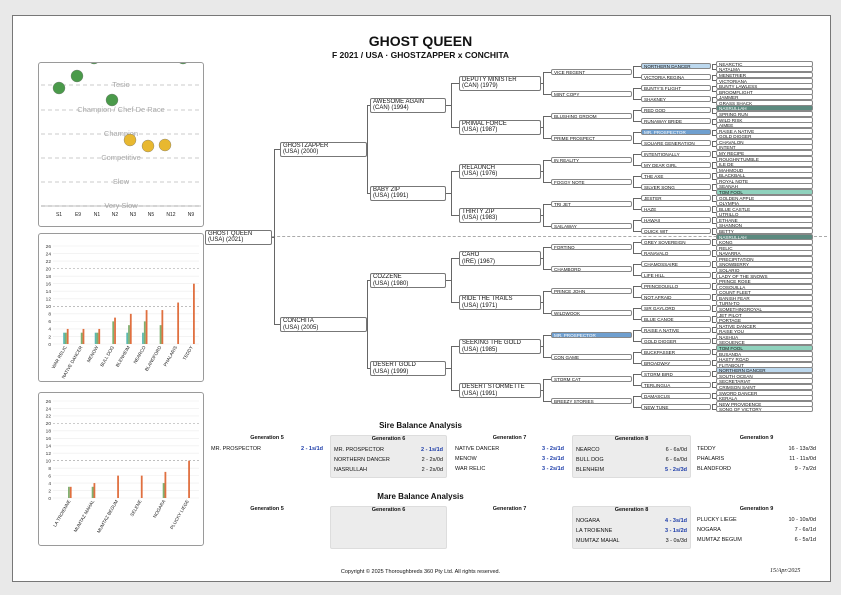  I want to click on pedigree-horse: CON GAME, so click(591, 357).